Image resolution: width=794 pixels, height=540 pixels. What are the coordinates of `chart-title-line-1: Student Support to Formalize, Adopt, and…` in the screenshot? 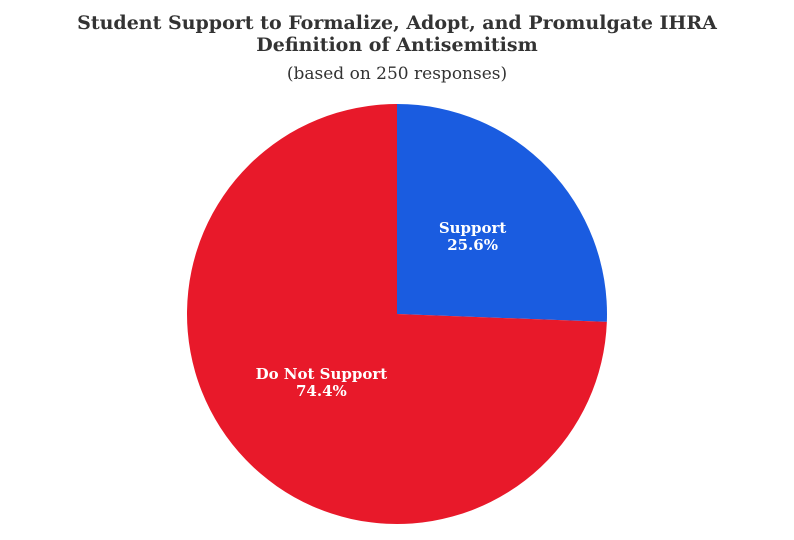 It's located at (397, 23).